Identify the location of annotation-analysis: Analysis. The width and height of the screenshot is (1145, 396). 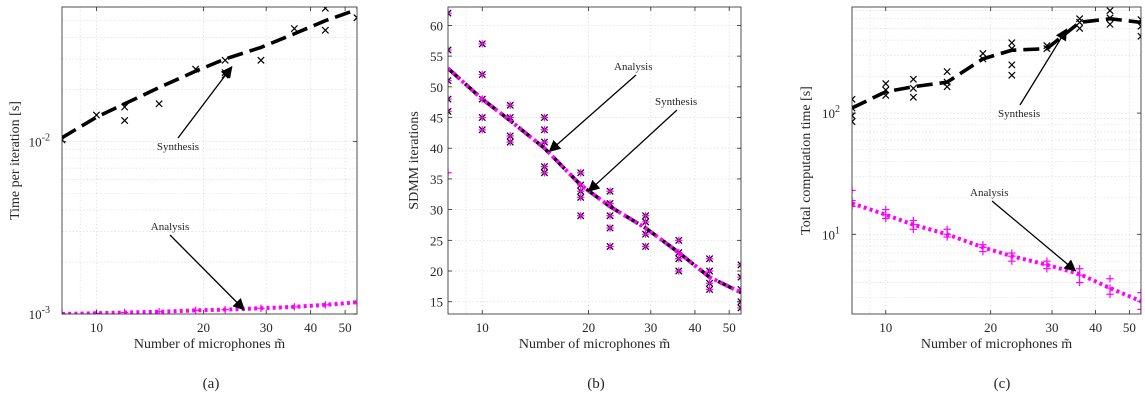
(198, 266).